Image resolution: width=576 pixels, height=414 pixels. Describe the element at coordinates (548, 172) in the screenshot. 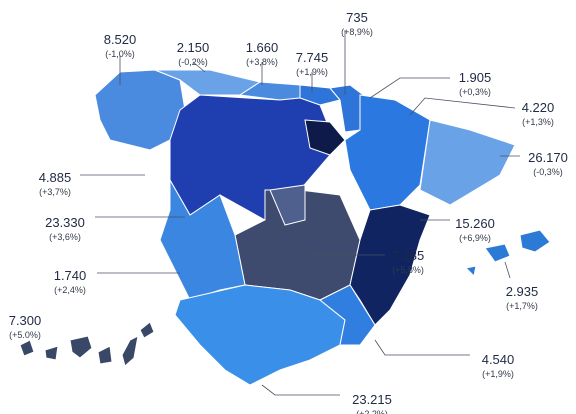

I see `region-change: (-0,3%)` at that location.